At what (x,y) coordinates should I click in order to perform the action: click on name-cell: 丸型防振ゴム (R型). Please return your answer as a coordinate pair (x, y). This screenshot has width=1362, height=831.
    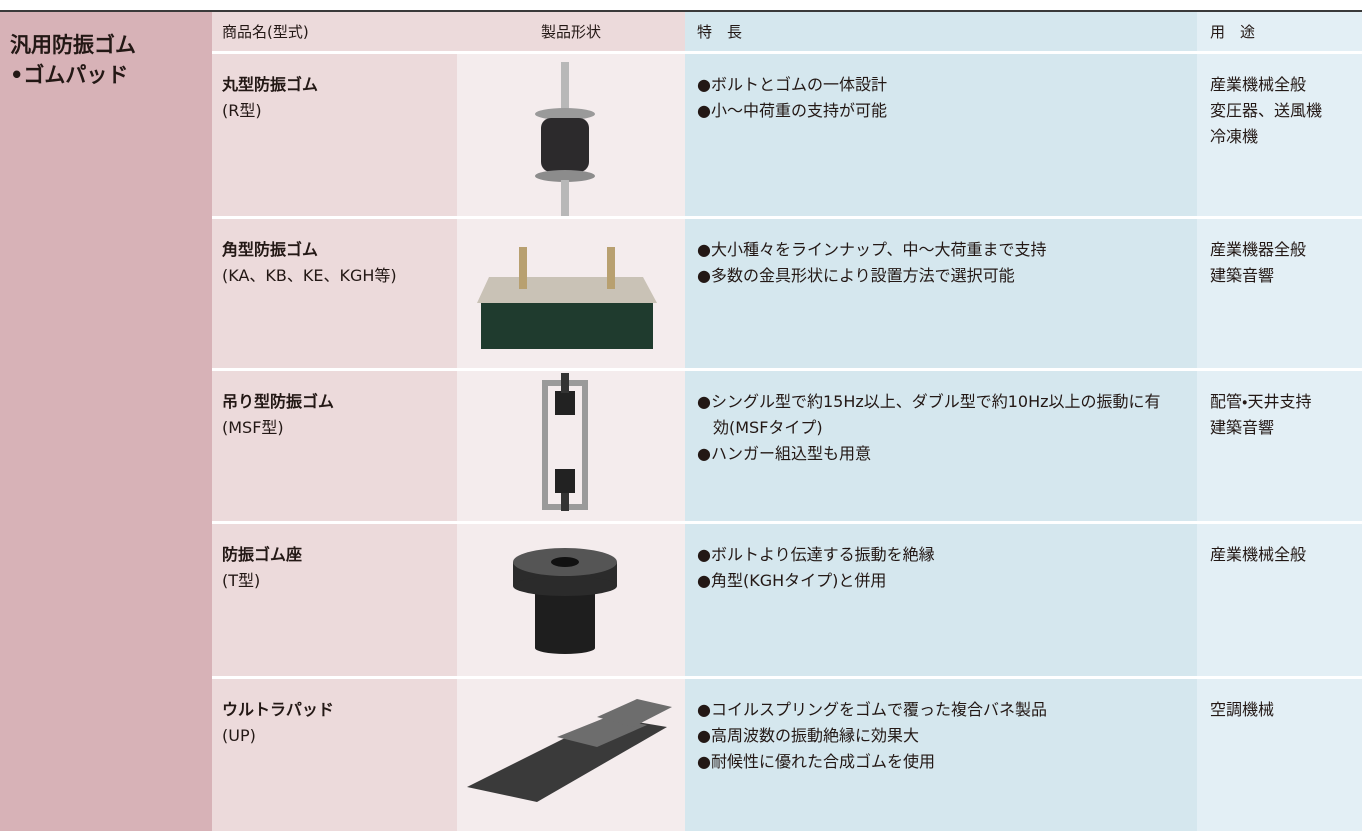
    Looking at the image, I should click on (334, 134).